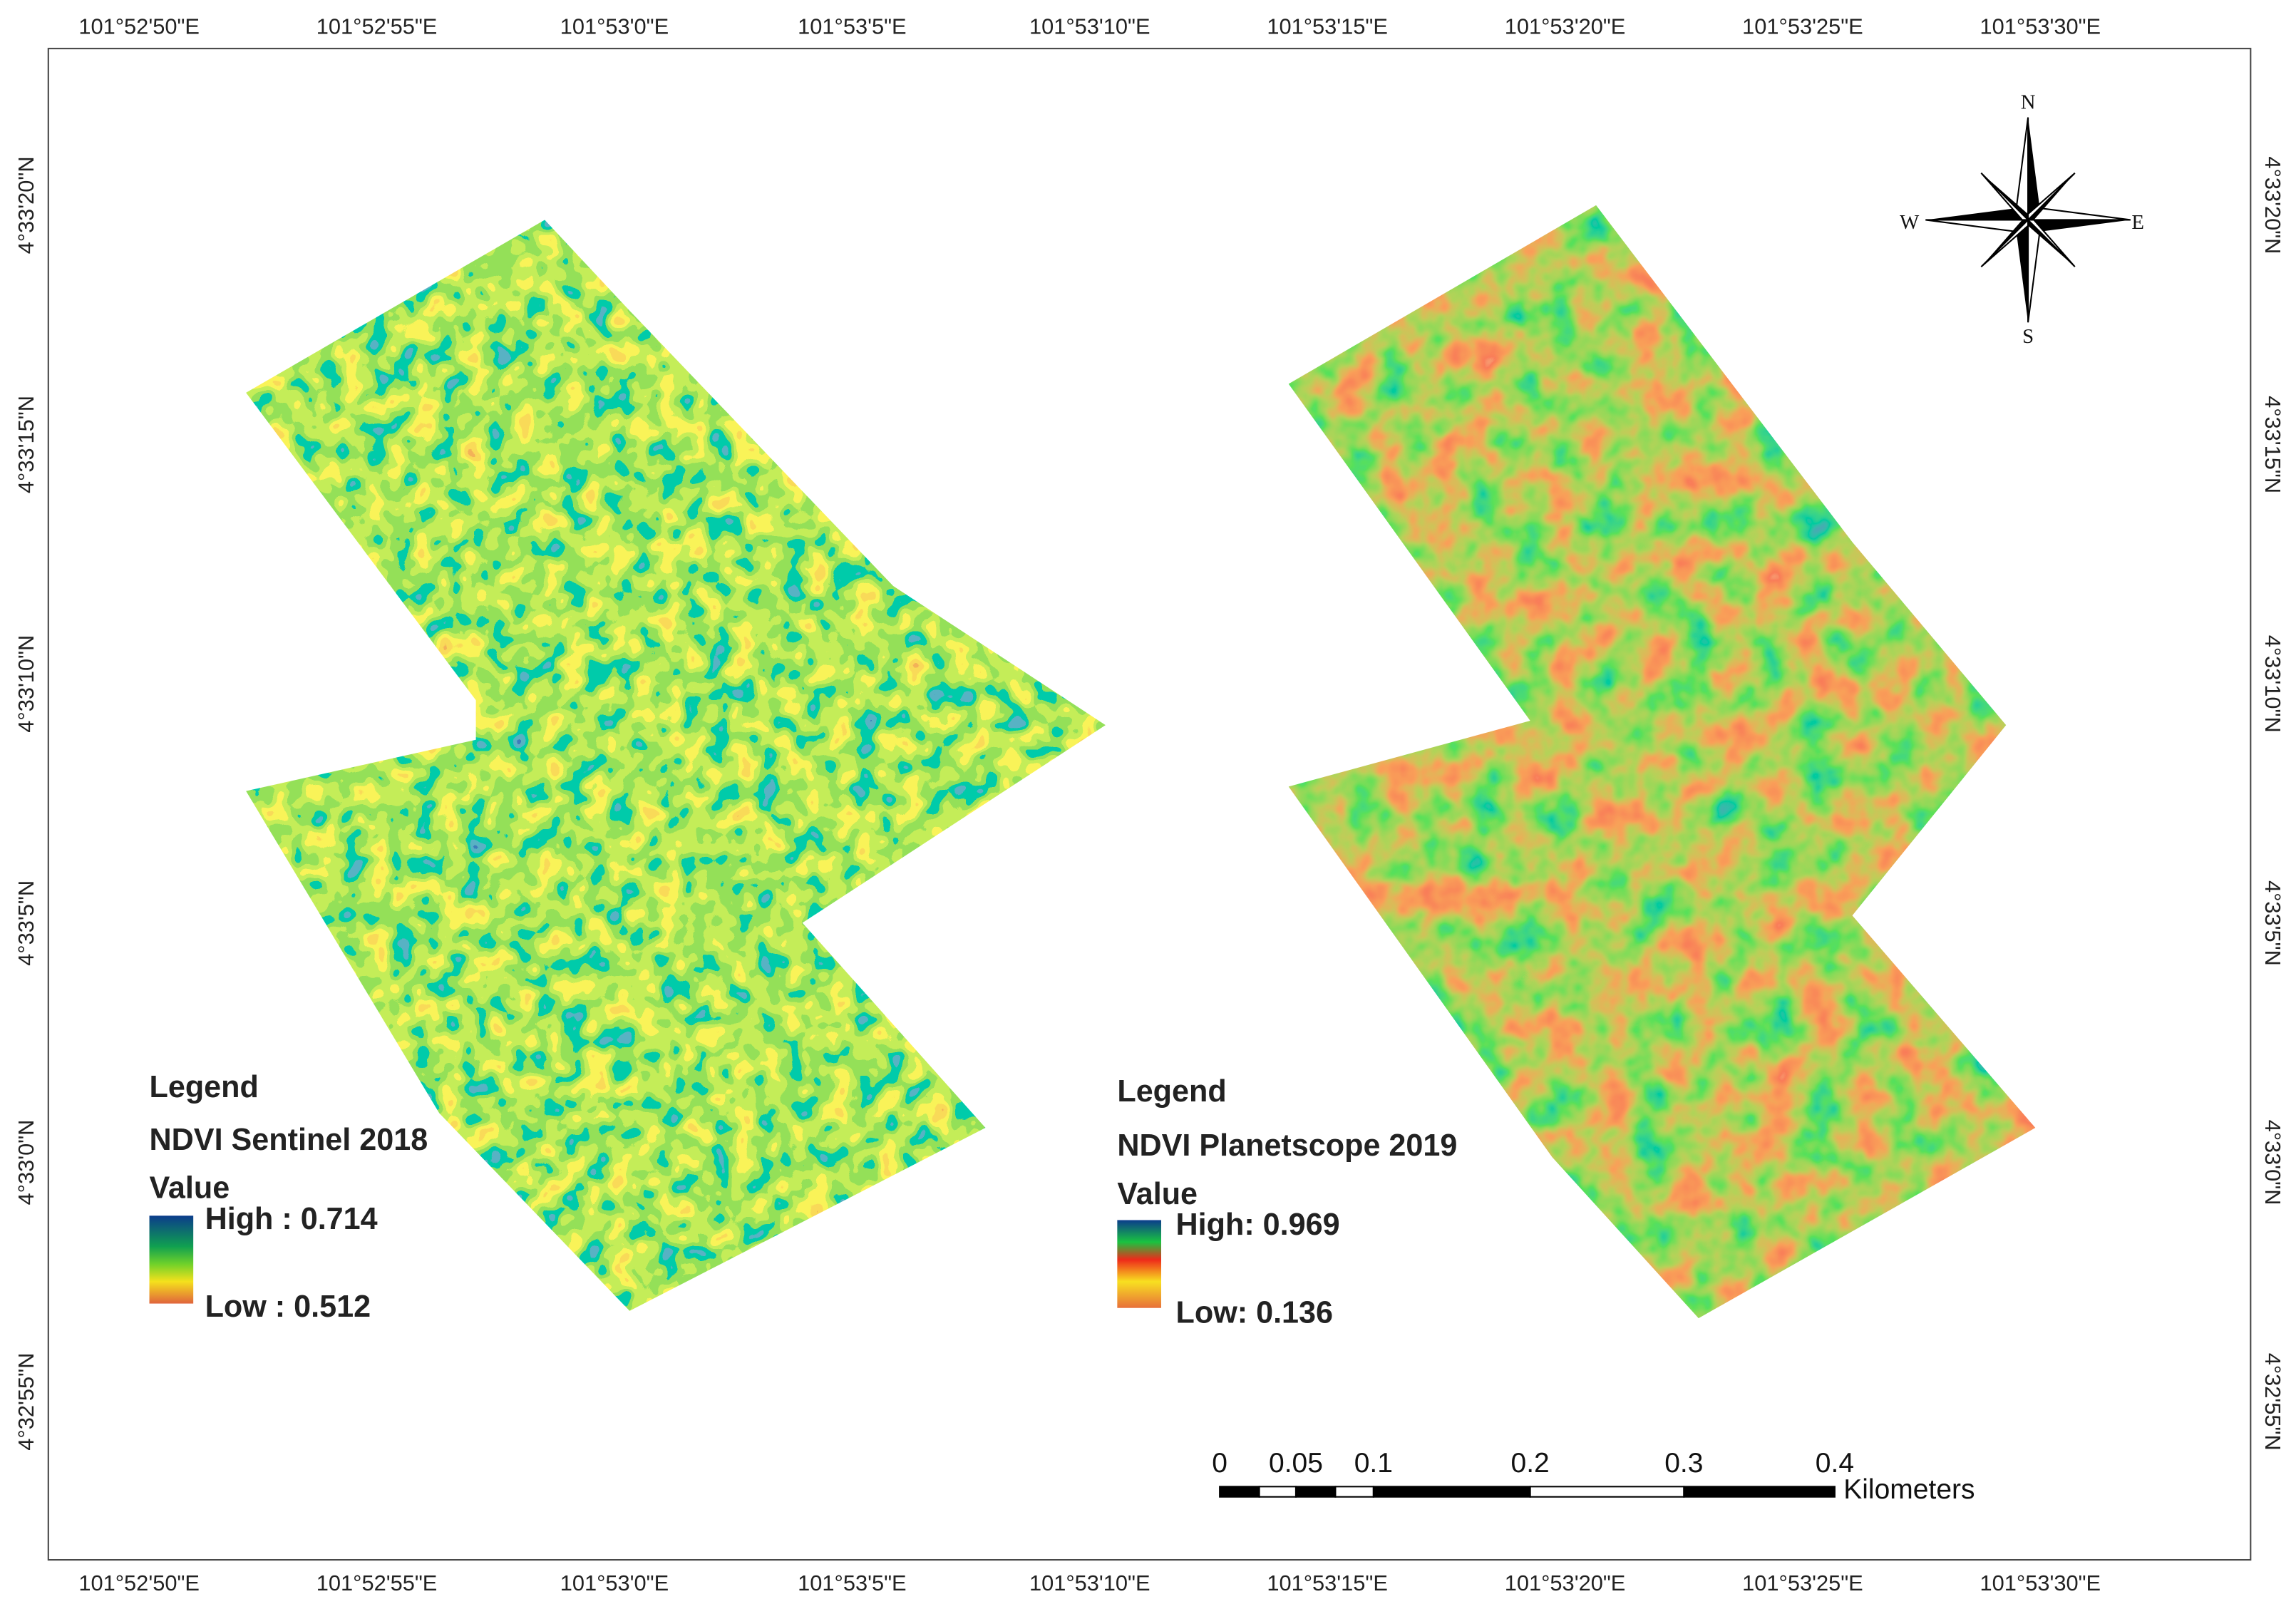  Describe the element at coordinates (1327, 1582) in the screenshot. I see `bottom-coord-label: 101°53'15"E` at that location.